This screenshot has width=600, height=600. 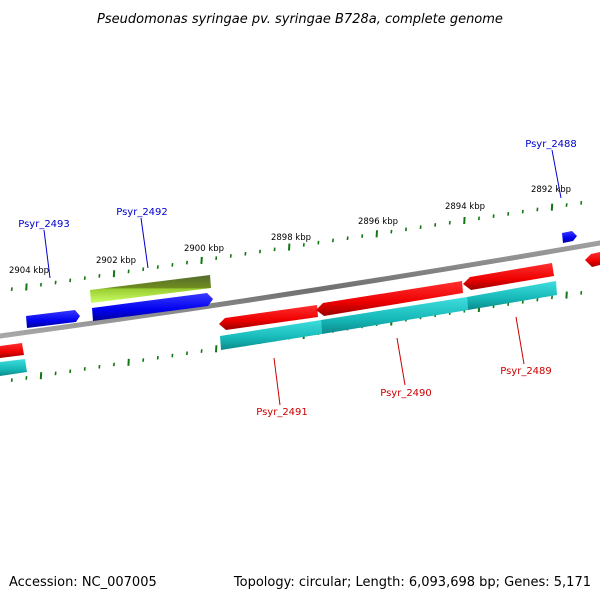 What do you see at coordinates (13, 367) in the screenshot?
I see `cds-left` at bounding box center [13, 367].